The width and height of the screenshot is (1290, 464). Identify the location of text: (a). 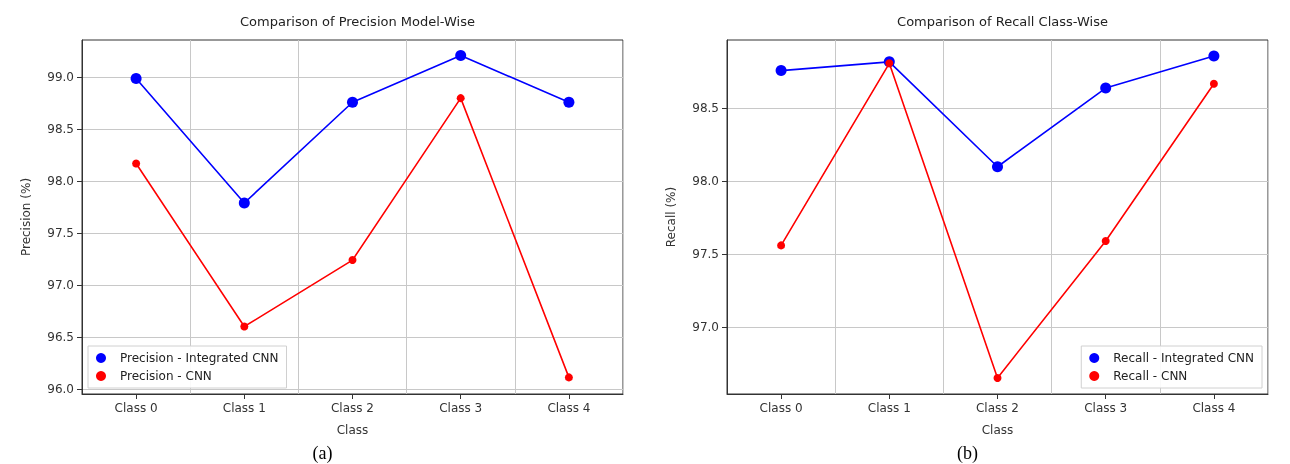
(322, 453).